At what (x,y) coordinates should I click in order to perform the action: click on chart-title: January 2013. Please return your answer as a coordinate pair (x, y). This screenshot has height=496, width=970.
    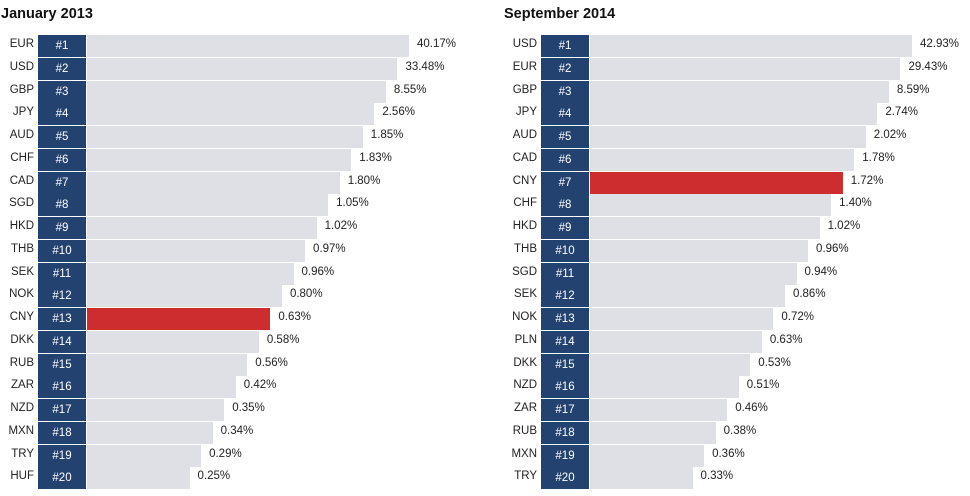
    Looking at the image, I should click on (47, 14).